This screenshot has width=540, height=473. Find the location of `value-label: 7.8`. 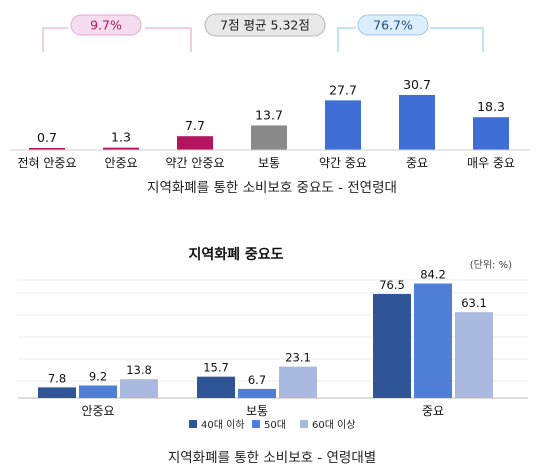

value-label: 7.8 is located at coordinates (57, 378).